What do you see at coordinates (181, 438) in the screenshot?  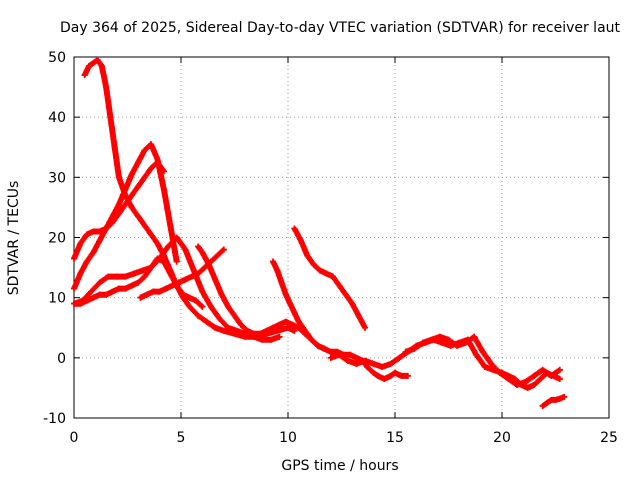 I see `x-tick-label: 5` at bounding box center [181, 438].